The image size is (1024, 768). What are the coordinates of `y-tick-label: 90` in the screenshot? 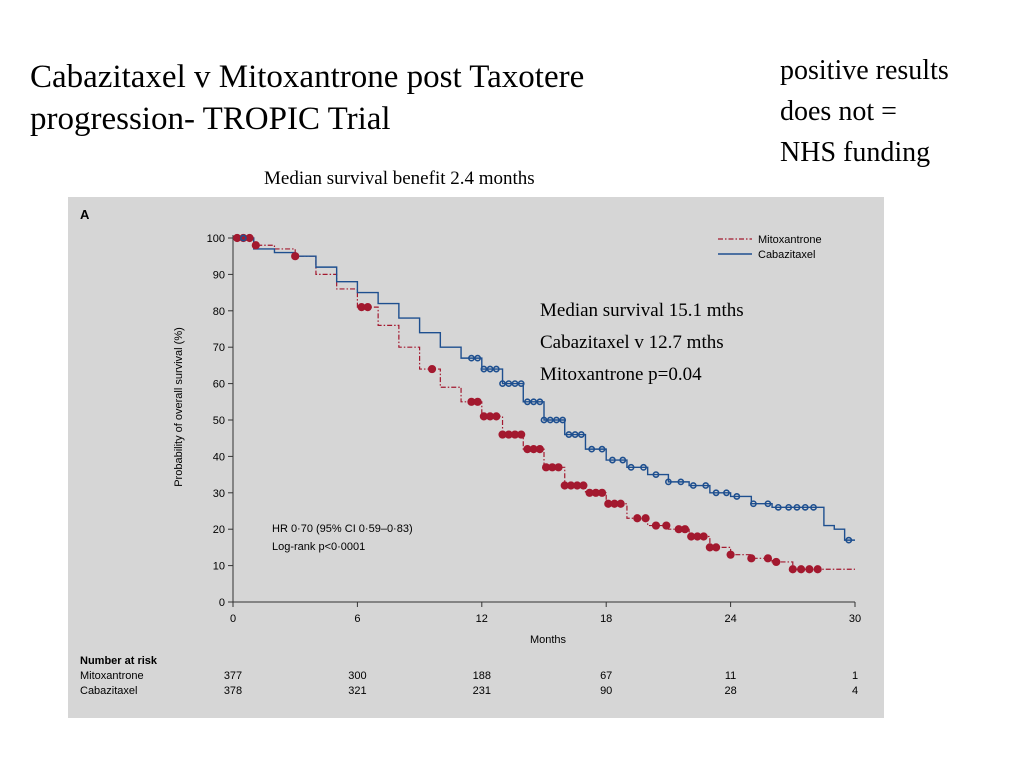 It's located at (219, 275).